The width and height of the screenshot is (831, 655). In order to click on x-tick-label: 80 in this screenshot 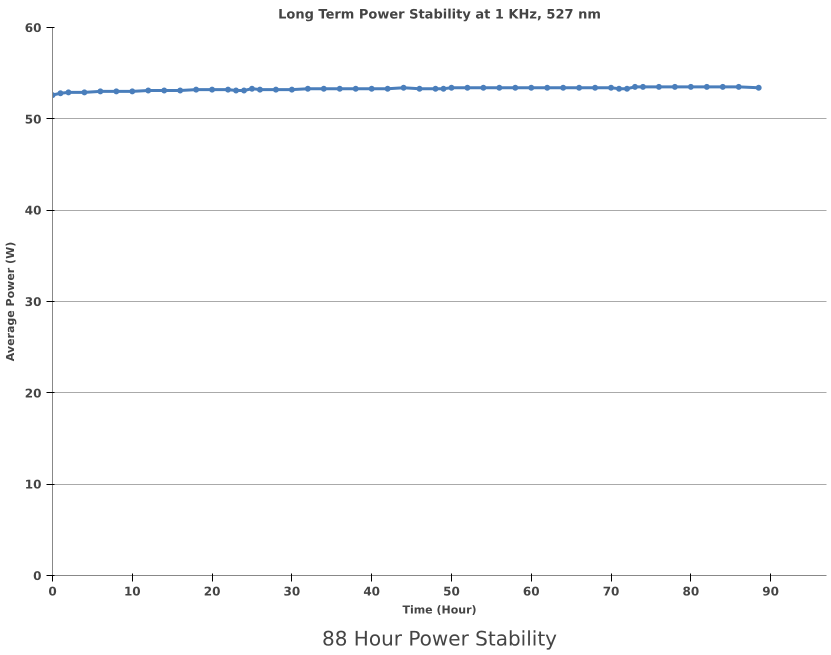, I will do `click(691, 591)`.